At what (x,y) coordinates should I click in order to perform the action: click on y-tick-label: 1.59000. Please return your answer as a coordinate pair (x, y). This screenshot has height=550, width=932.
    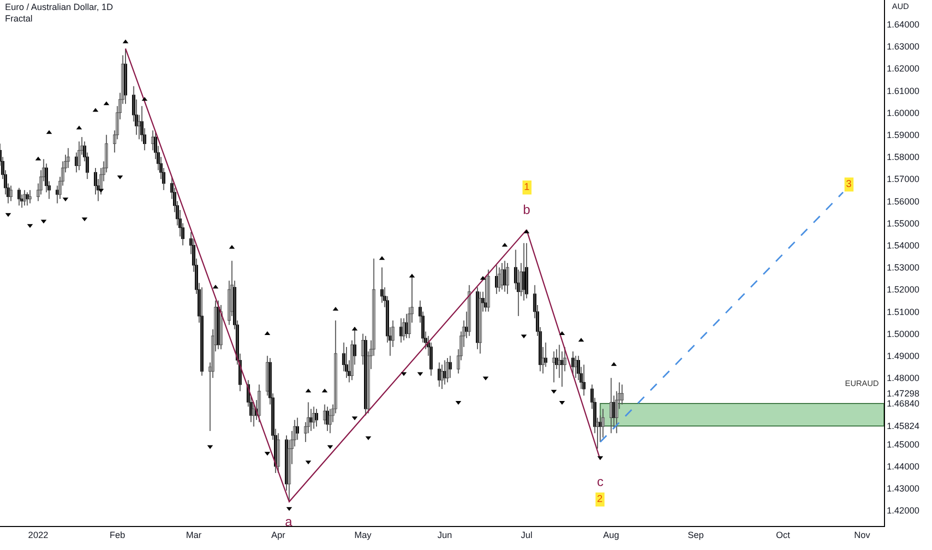
    Looking at the image, I should click on (903, 135).